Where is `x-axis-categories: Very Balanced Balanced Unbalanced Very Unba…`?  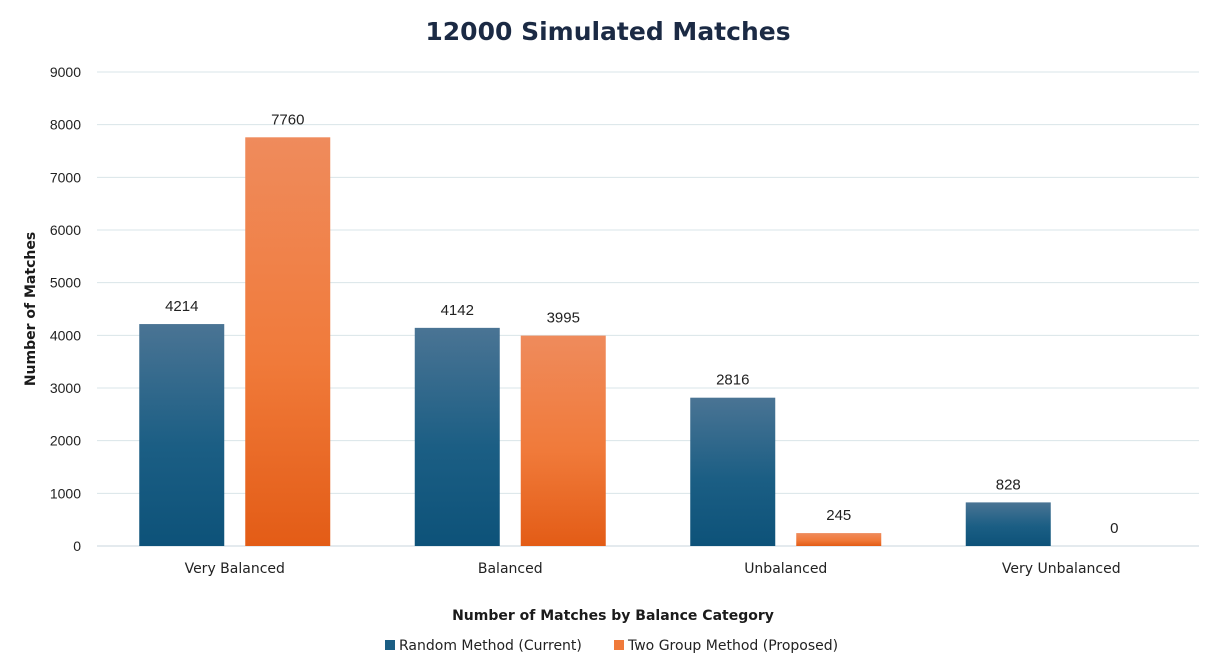 x-axis-categories: Very Balanced Balanced Unbalanced Very Unba… is located at coordinates (653, 569).